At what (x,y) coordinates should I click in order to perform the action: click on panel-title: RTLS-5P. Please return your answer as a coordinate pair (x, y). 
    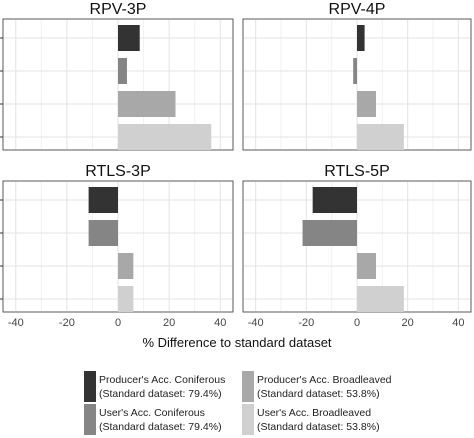
    Looking at the image, I should click on (357, 171).